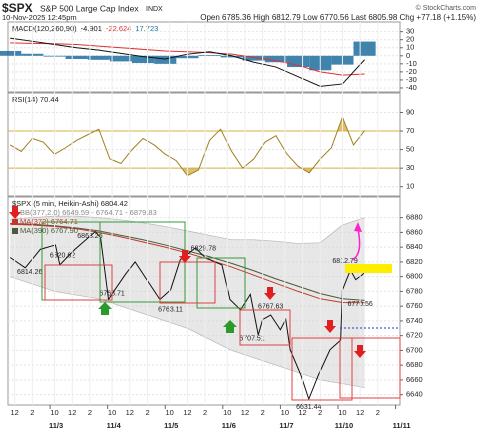 Image resolution: width=480 pixels, height=432 pixels. Describe the element at coordinates (221, 283) in the screenshot. I see `green-box` at that location.